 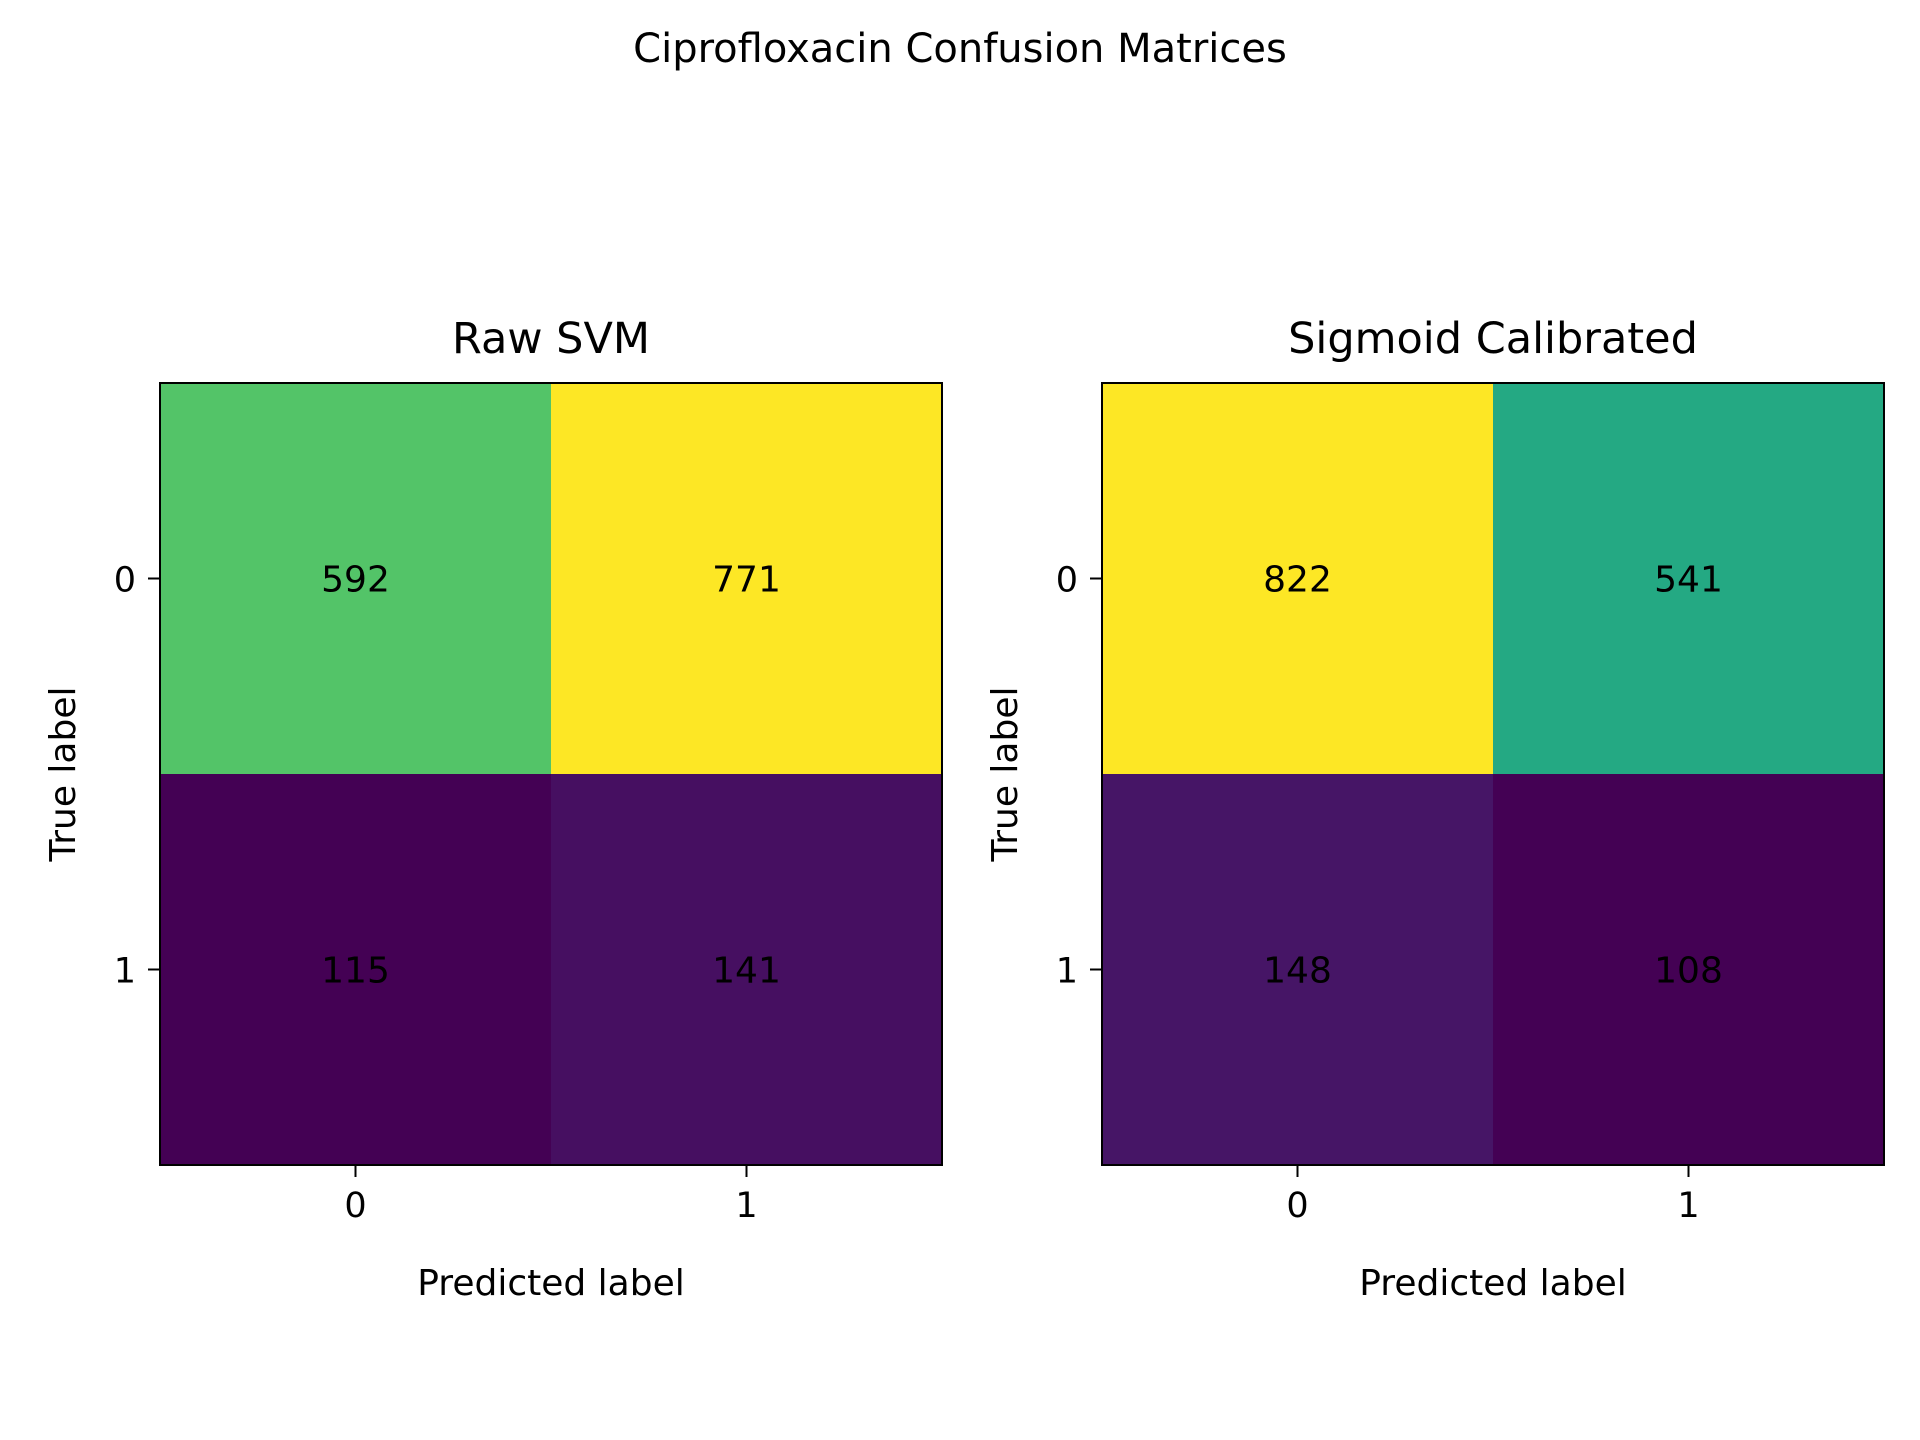 I want to click on cell-value-label: 771, so click(x=746, y=580).